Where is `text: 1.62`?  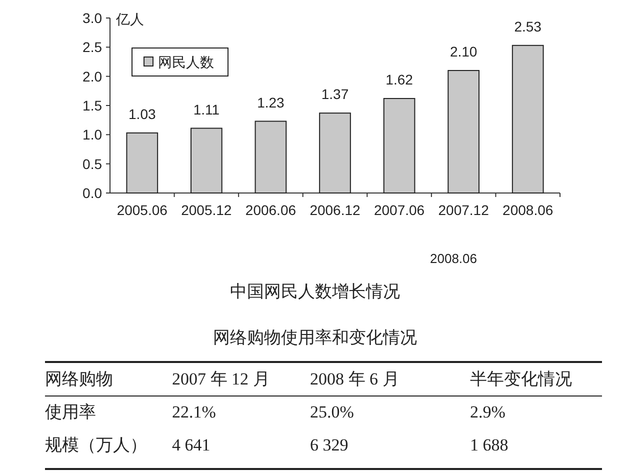
text: 1.62 is located at coordinates (399, 80).